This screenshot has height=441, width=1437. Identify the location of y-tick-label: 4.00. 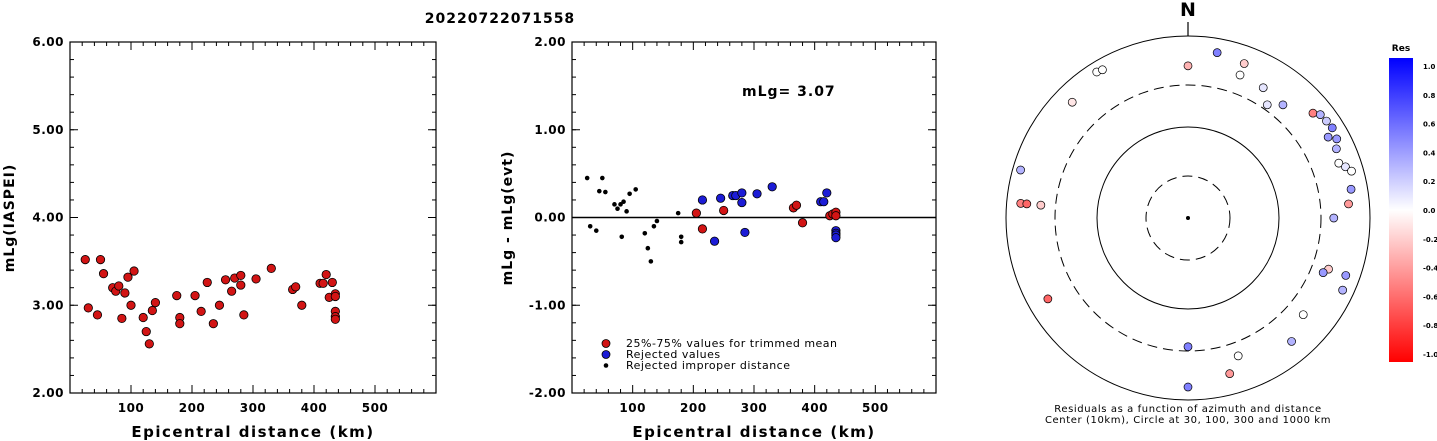
(48, 218).